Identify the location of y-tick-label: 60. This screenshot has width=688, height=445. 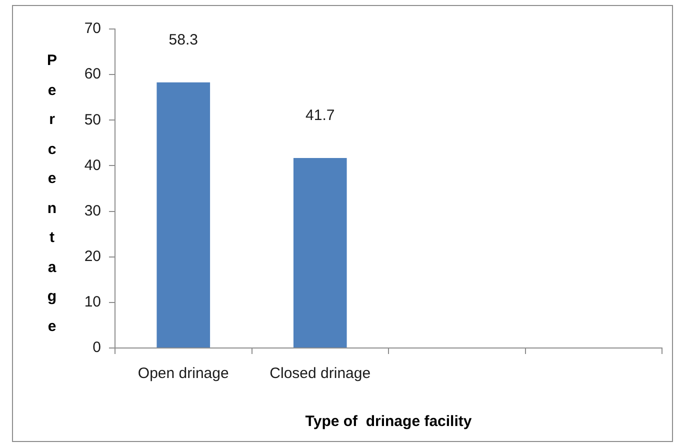
(92, 74).